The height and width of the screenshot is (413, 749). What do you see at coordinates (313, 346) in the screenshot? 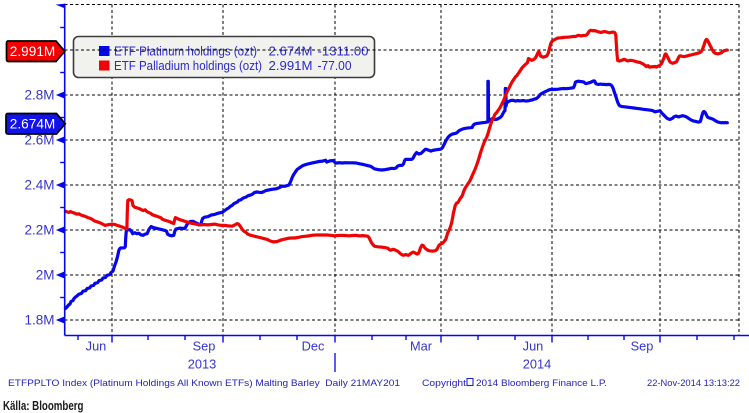
I see `svg-text: Dec` at bounding box center [313, 346].